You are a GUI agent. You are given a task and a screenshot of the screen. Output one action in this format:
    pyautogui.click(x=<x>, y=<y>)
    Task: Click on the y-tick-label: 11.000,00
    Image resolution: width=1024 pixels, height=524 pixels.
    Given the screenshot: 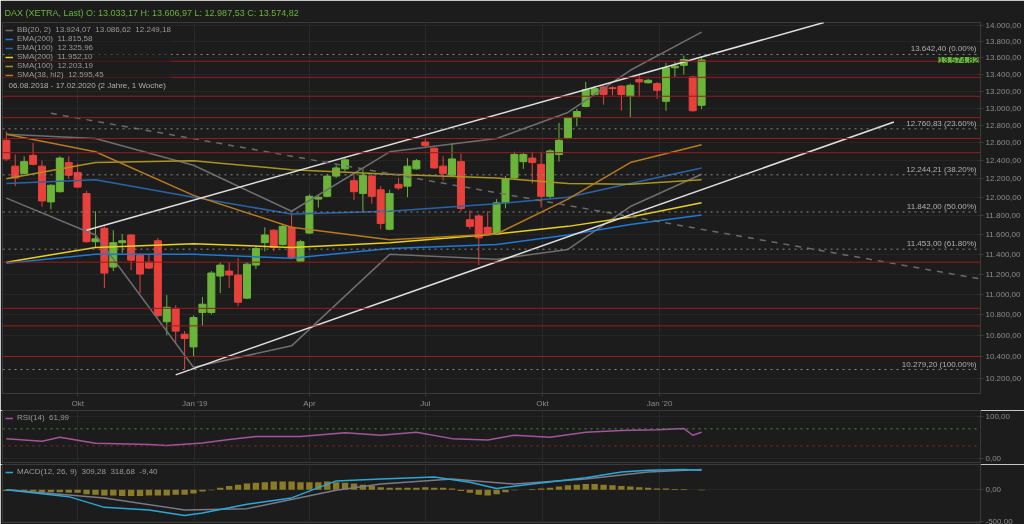 What is the action you would take?
    pyautogui.click(x=1003, y=294)
    